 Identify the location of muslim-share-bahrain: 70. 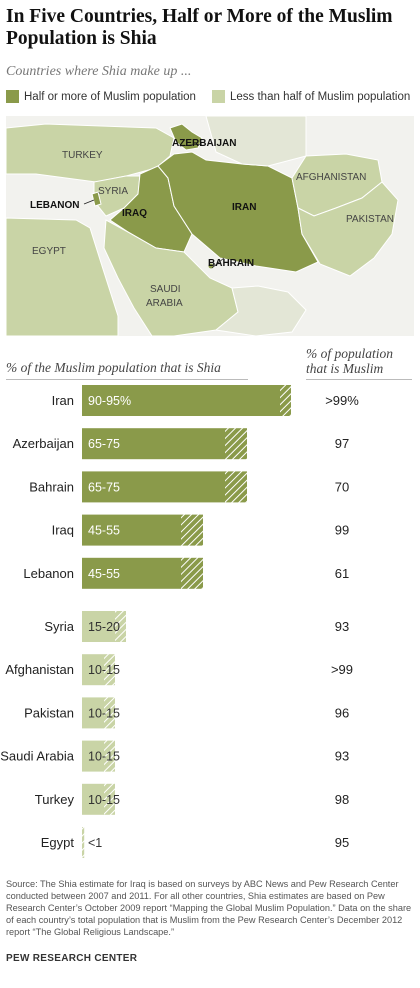
(342, 486).